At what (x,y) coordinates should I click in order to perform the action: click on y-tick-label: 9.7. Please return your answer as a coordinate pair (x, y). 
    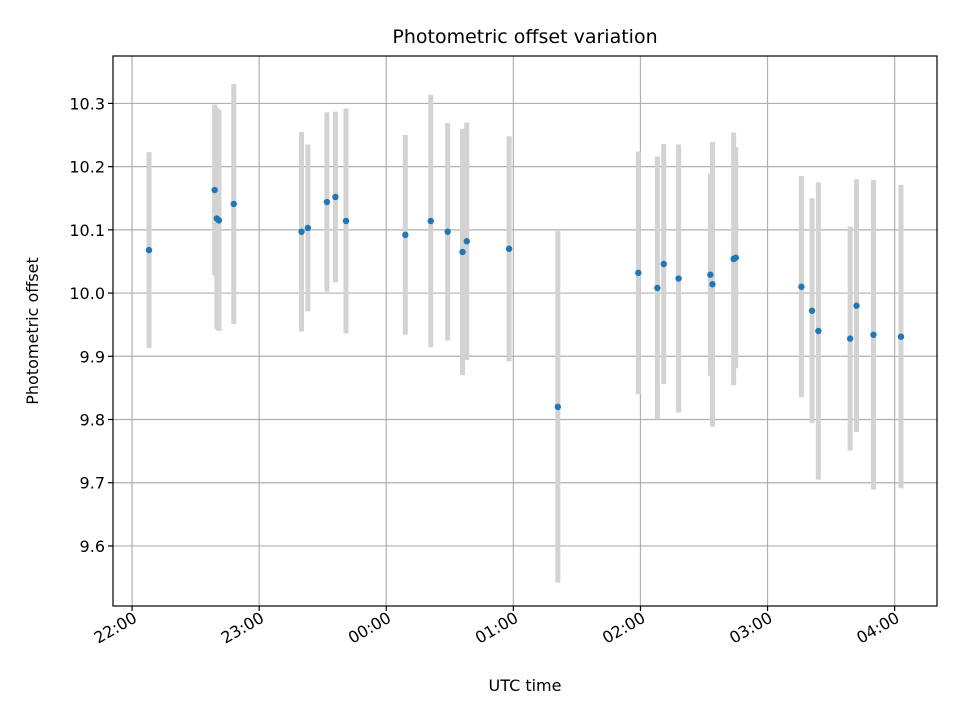
    Looking at the image, I should click on (92, 483).